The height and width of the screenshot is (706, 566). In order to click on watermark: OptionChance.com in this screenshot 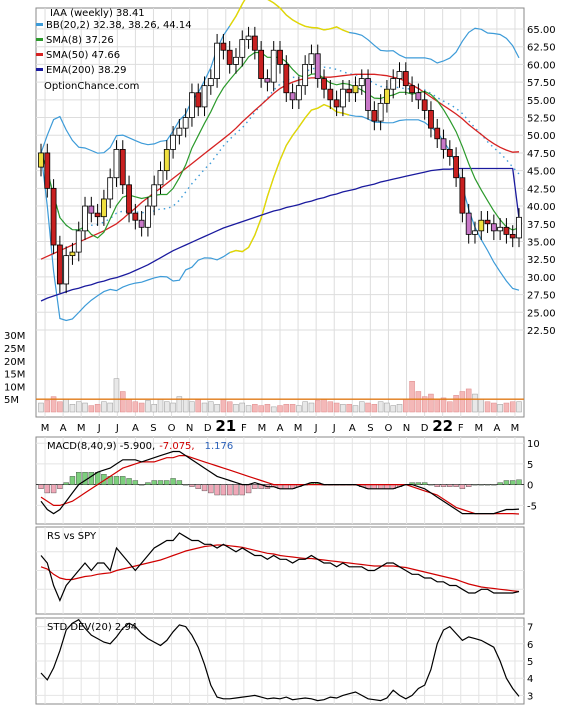, I will do `click(91, 86)`.